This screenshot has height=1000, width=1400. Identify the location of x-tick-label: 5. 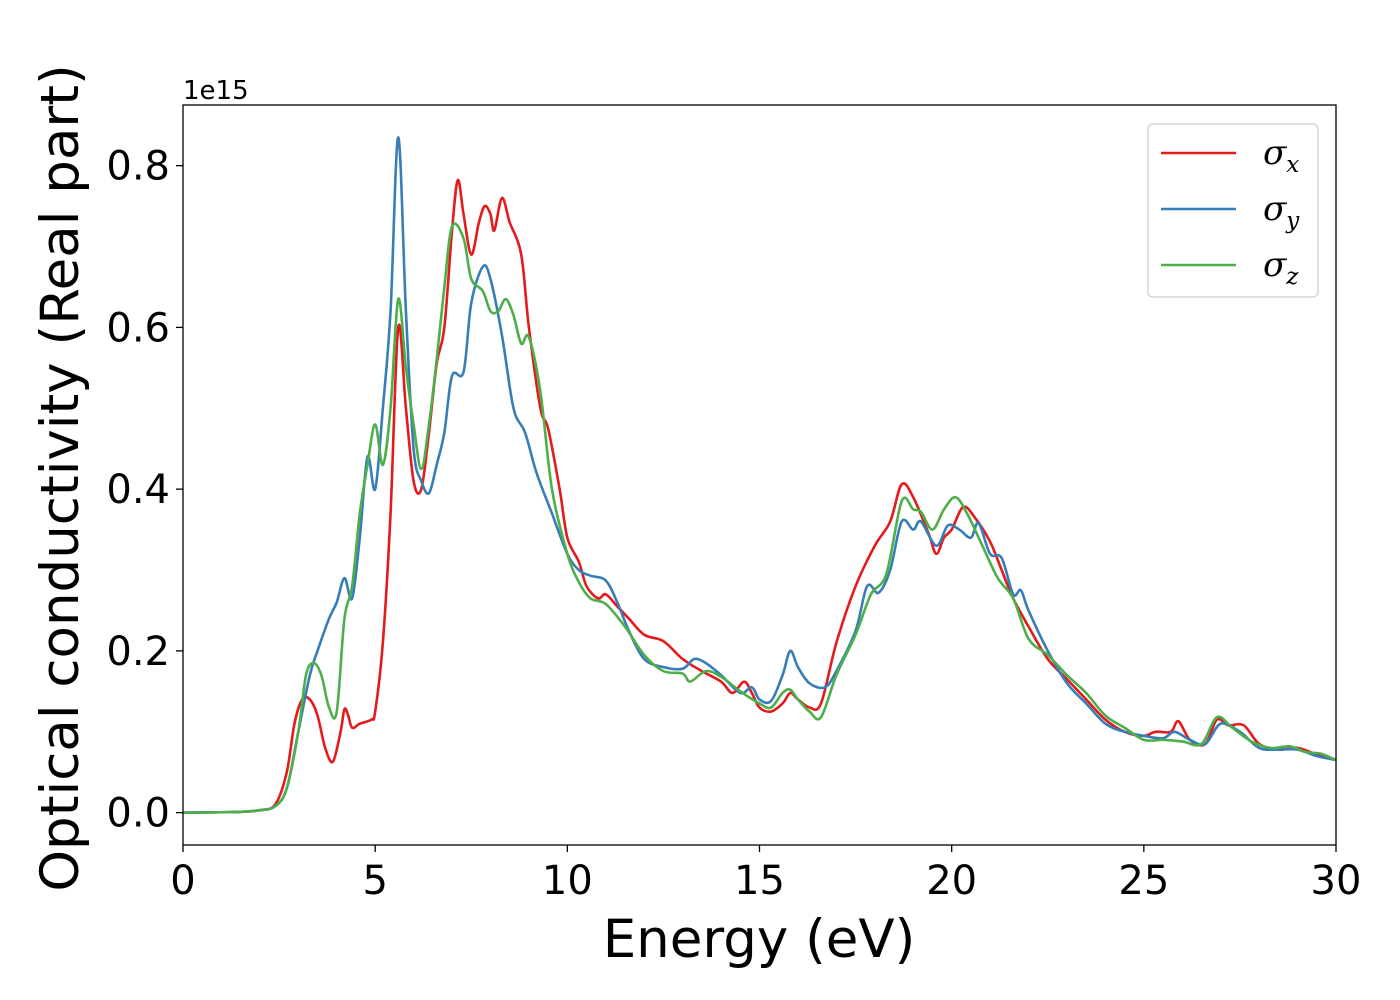
(374, 881).